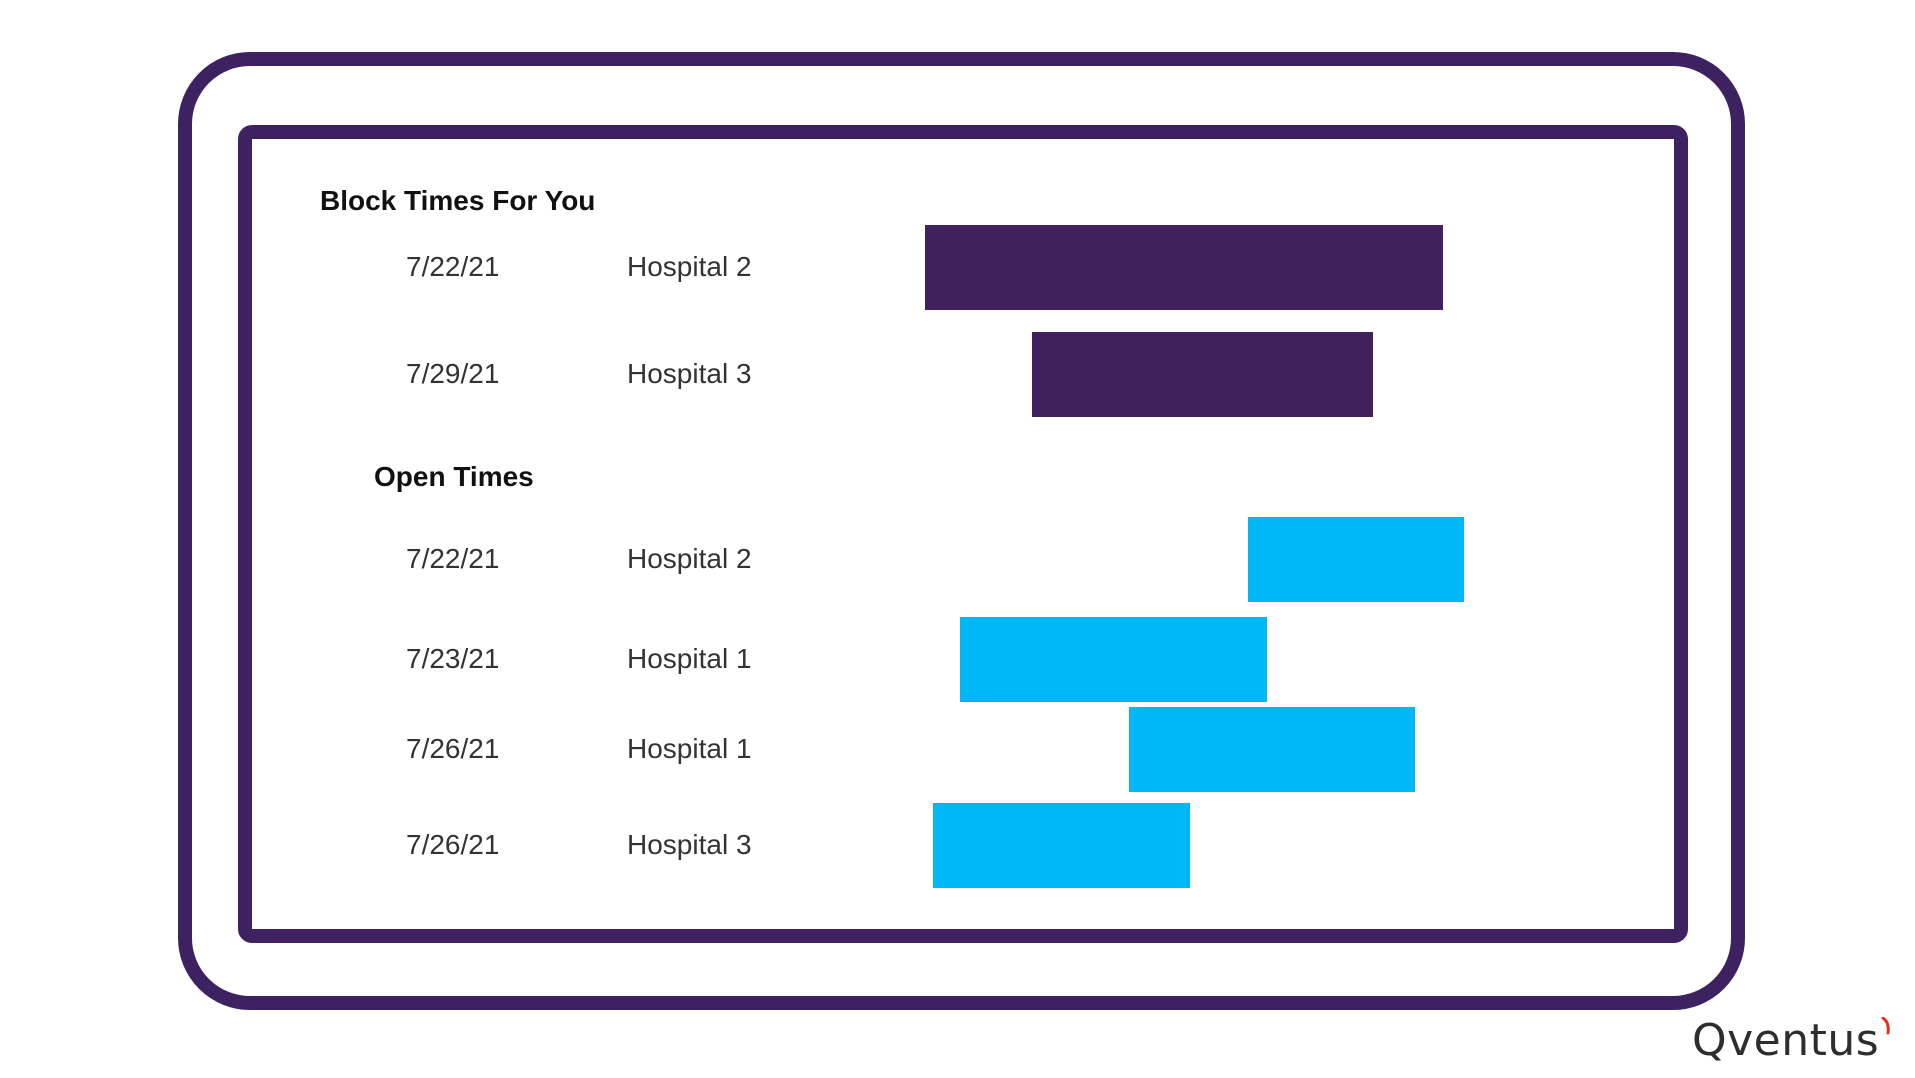  Describe the element at coordinates (454, 476) in the screenshot. I see `section-title: Open Times` at that location.